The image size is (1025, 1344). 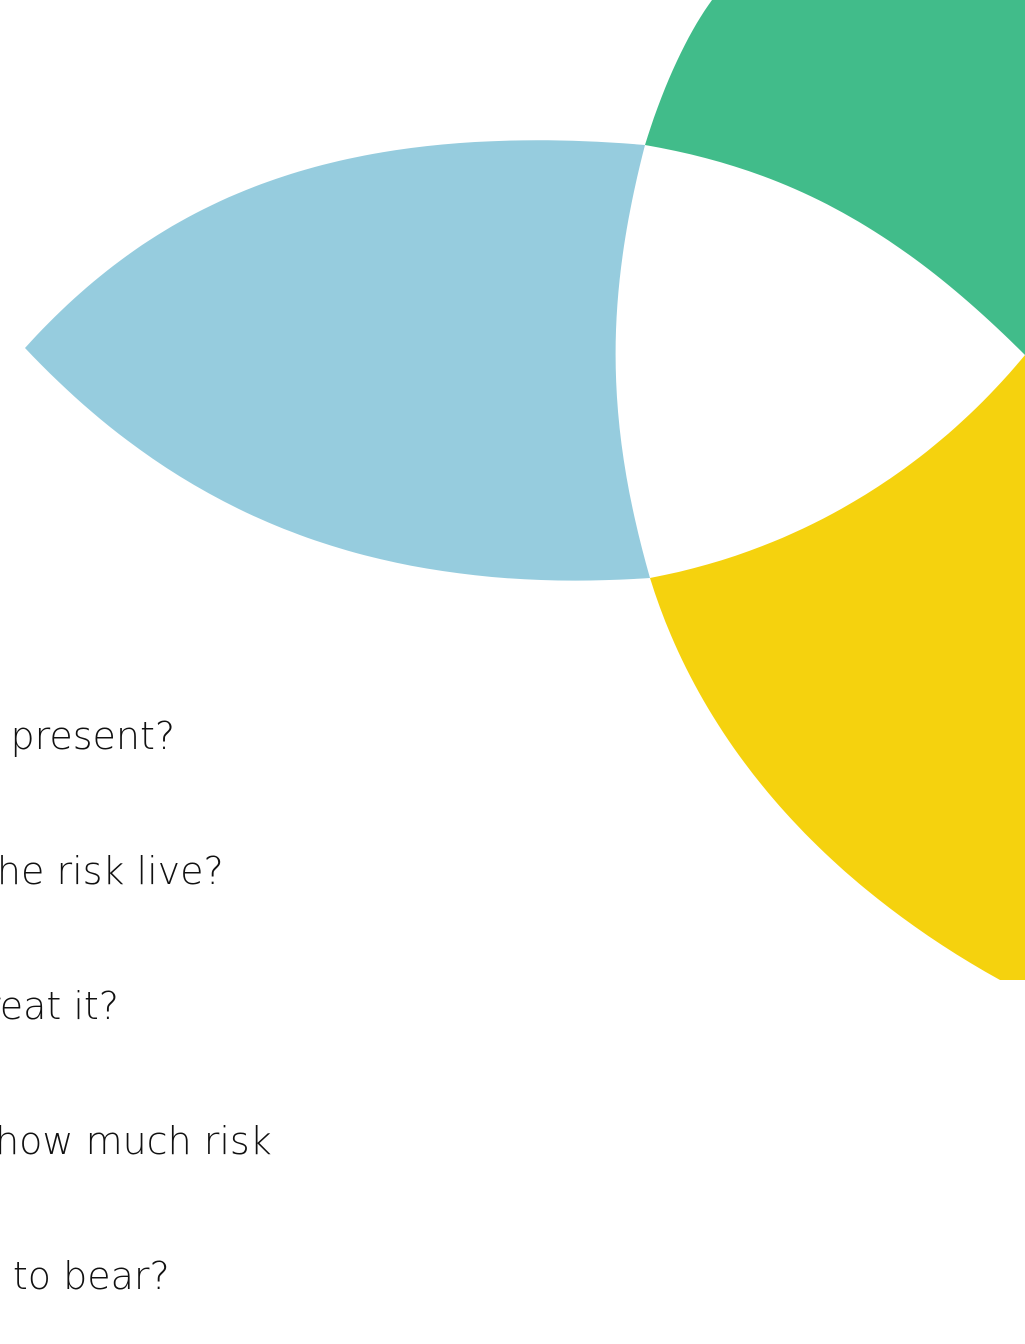 I want to click on question-item: the risk live?, so click(x=112, y=871).